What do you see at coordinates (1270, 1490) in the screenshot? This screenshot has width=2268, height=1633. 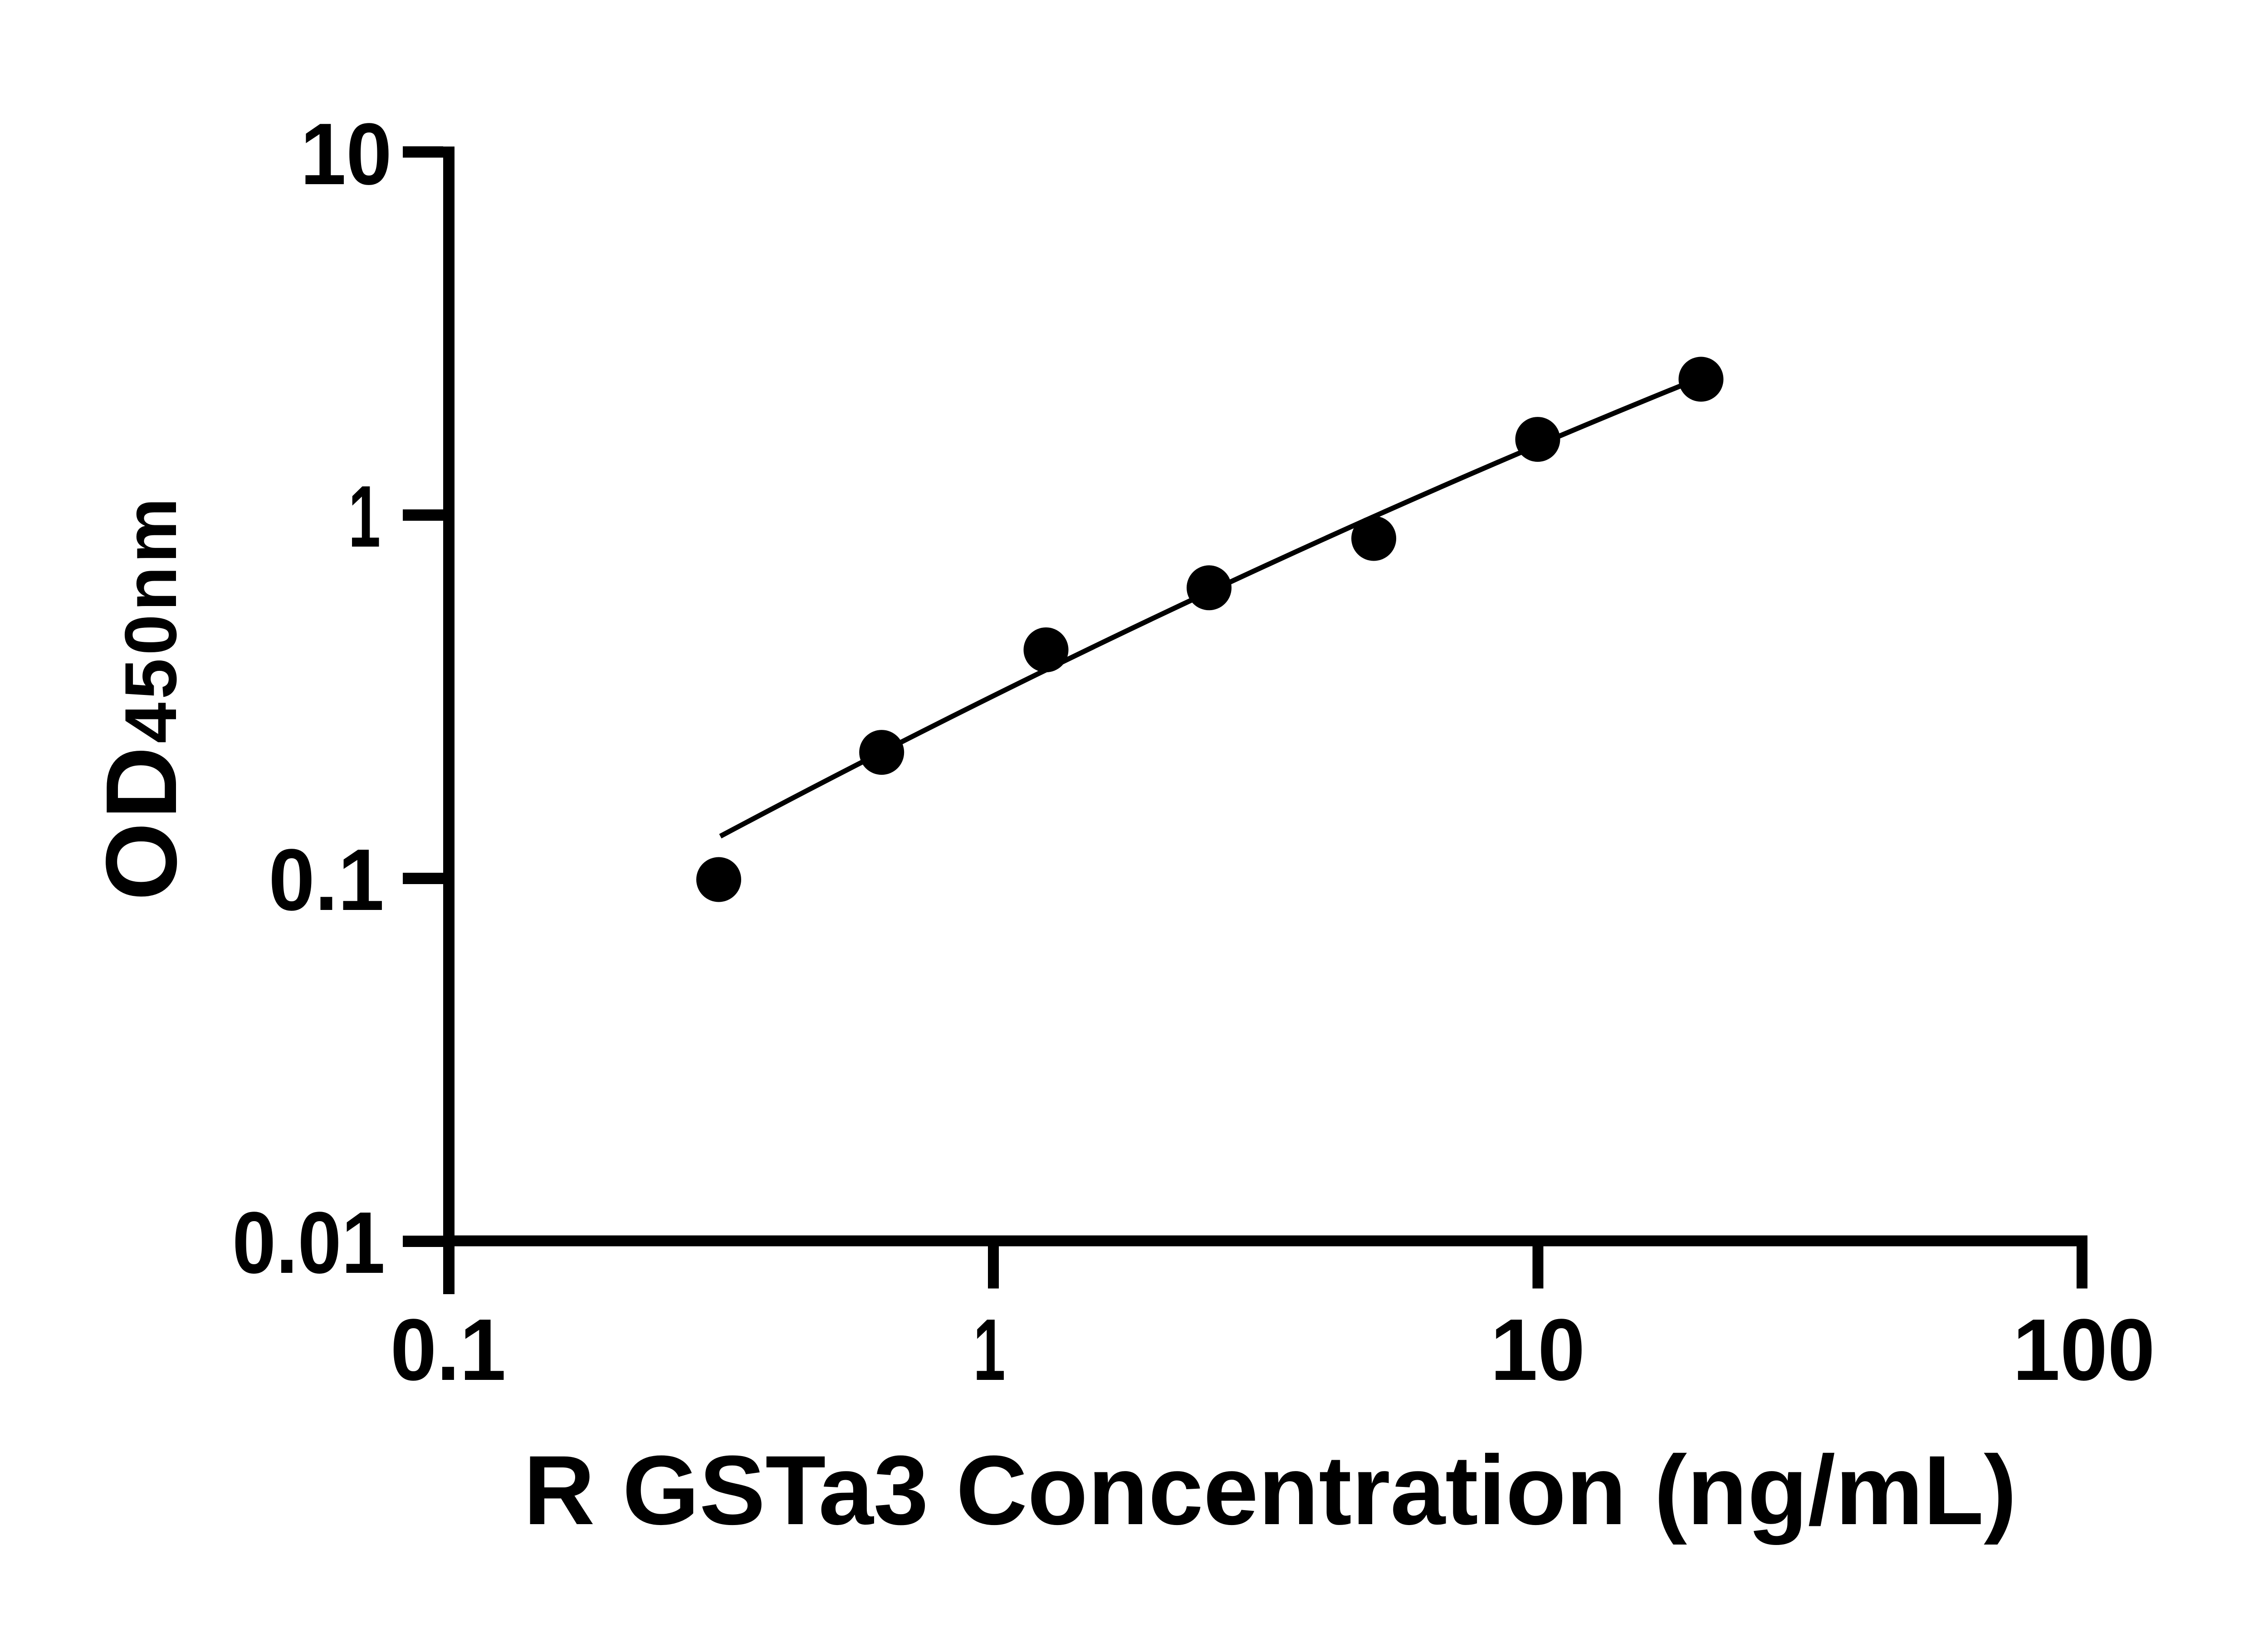 I see `svg-text: R GSTa3 Concentration (ng/mL)` at bounding box center [1270, 1490].